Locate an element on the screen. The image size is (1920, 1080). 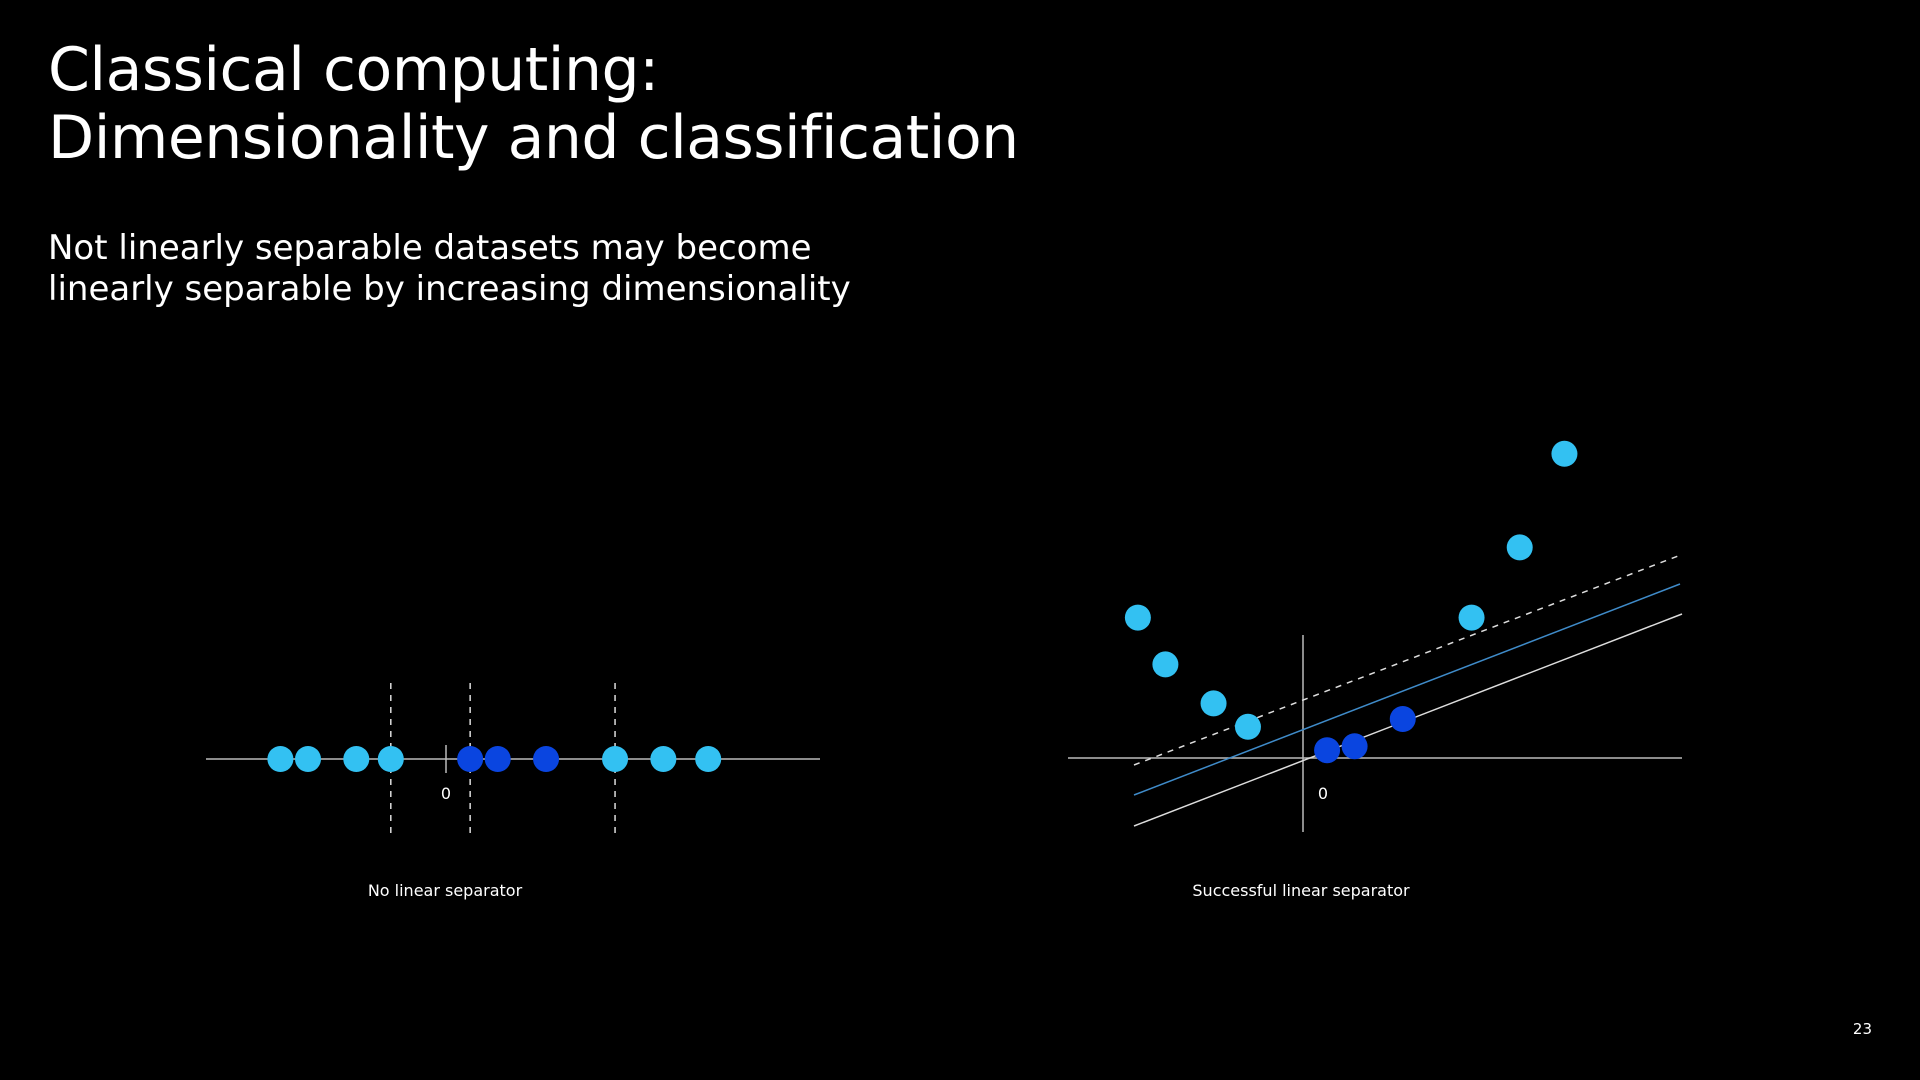
left-diagram-1d: 0 No linear separator is located at coordinates (513, 791).